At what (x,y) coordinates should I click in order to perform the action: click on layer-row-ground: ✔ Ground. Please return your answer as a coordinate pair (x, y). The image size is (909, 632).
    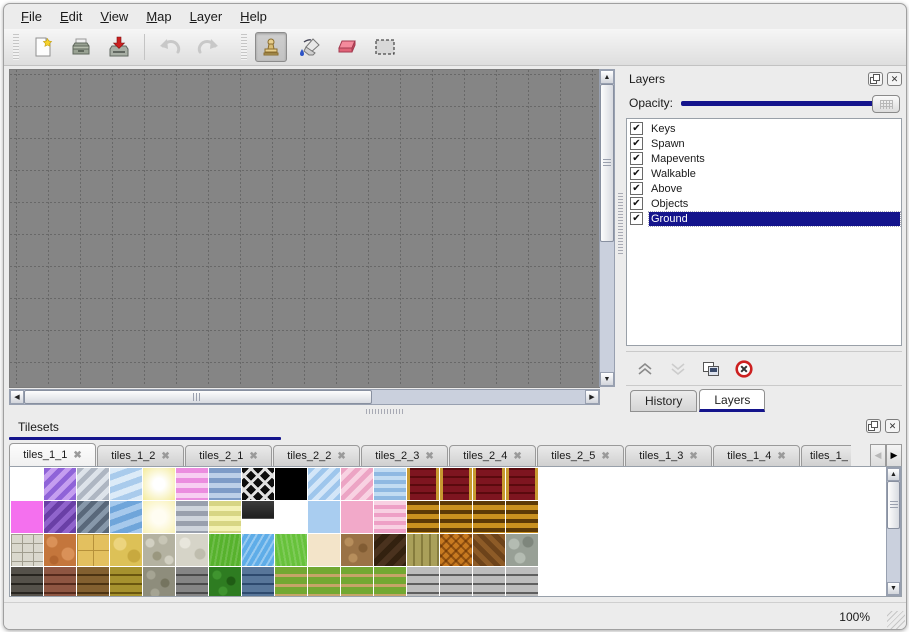
    Looking at the image, I should click on (764, 218).